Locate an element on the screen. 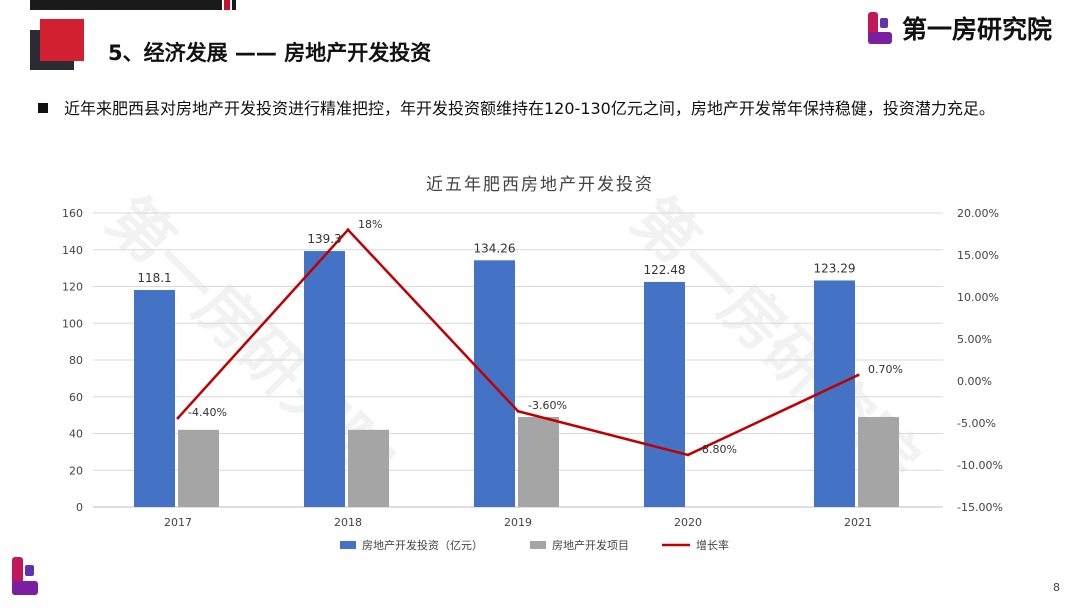  right-tick-label: 0.00% is located at coordinates (974, 381).